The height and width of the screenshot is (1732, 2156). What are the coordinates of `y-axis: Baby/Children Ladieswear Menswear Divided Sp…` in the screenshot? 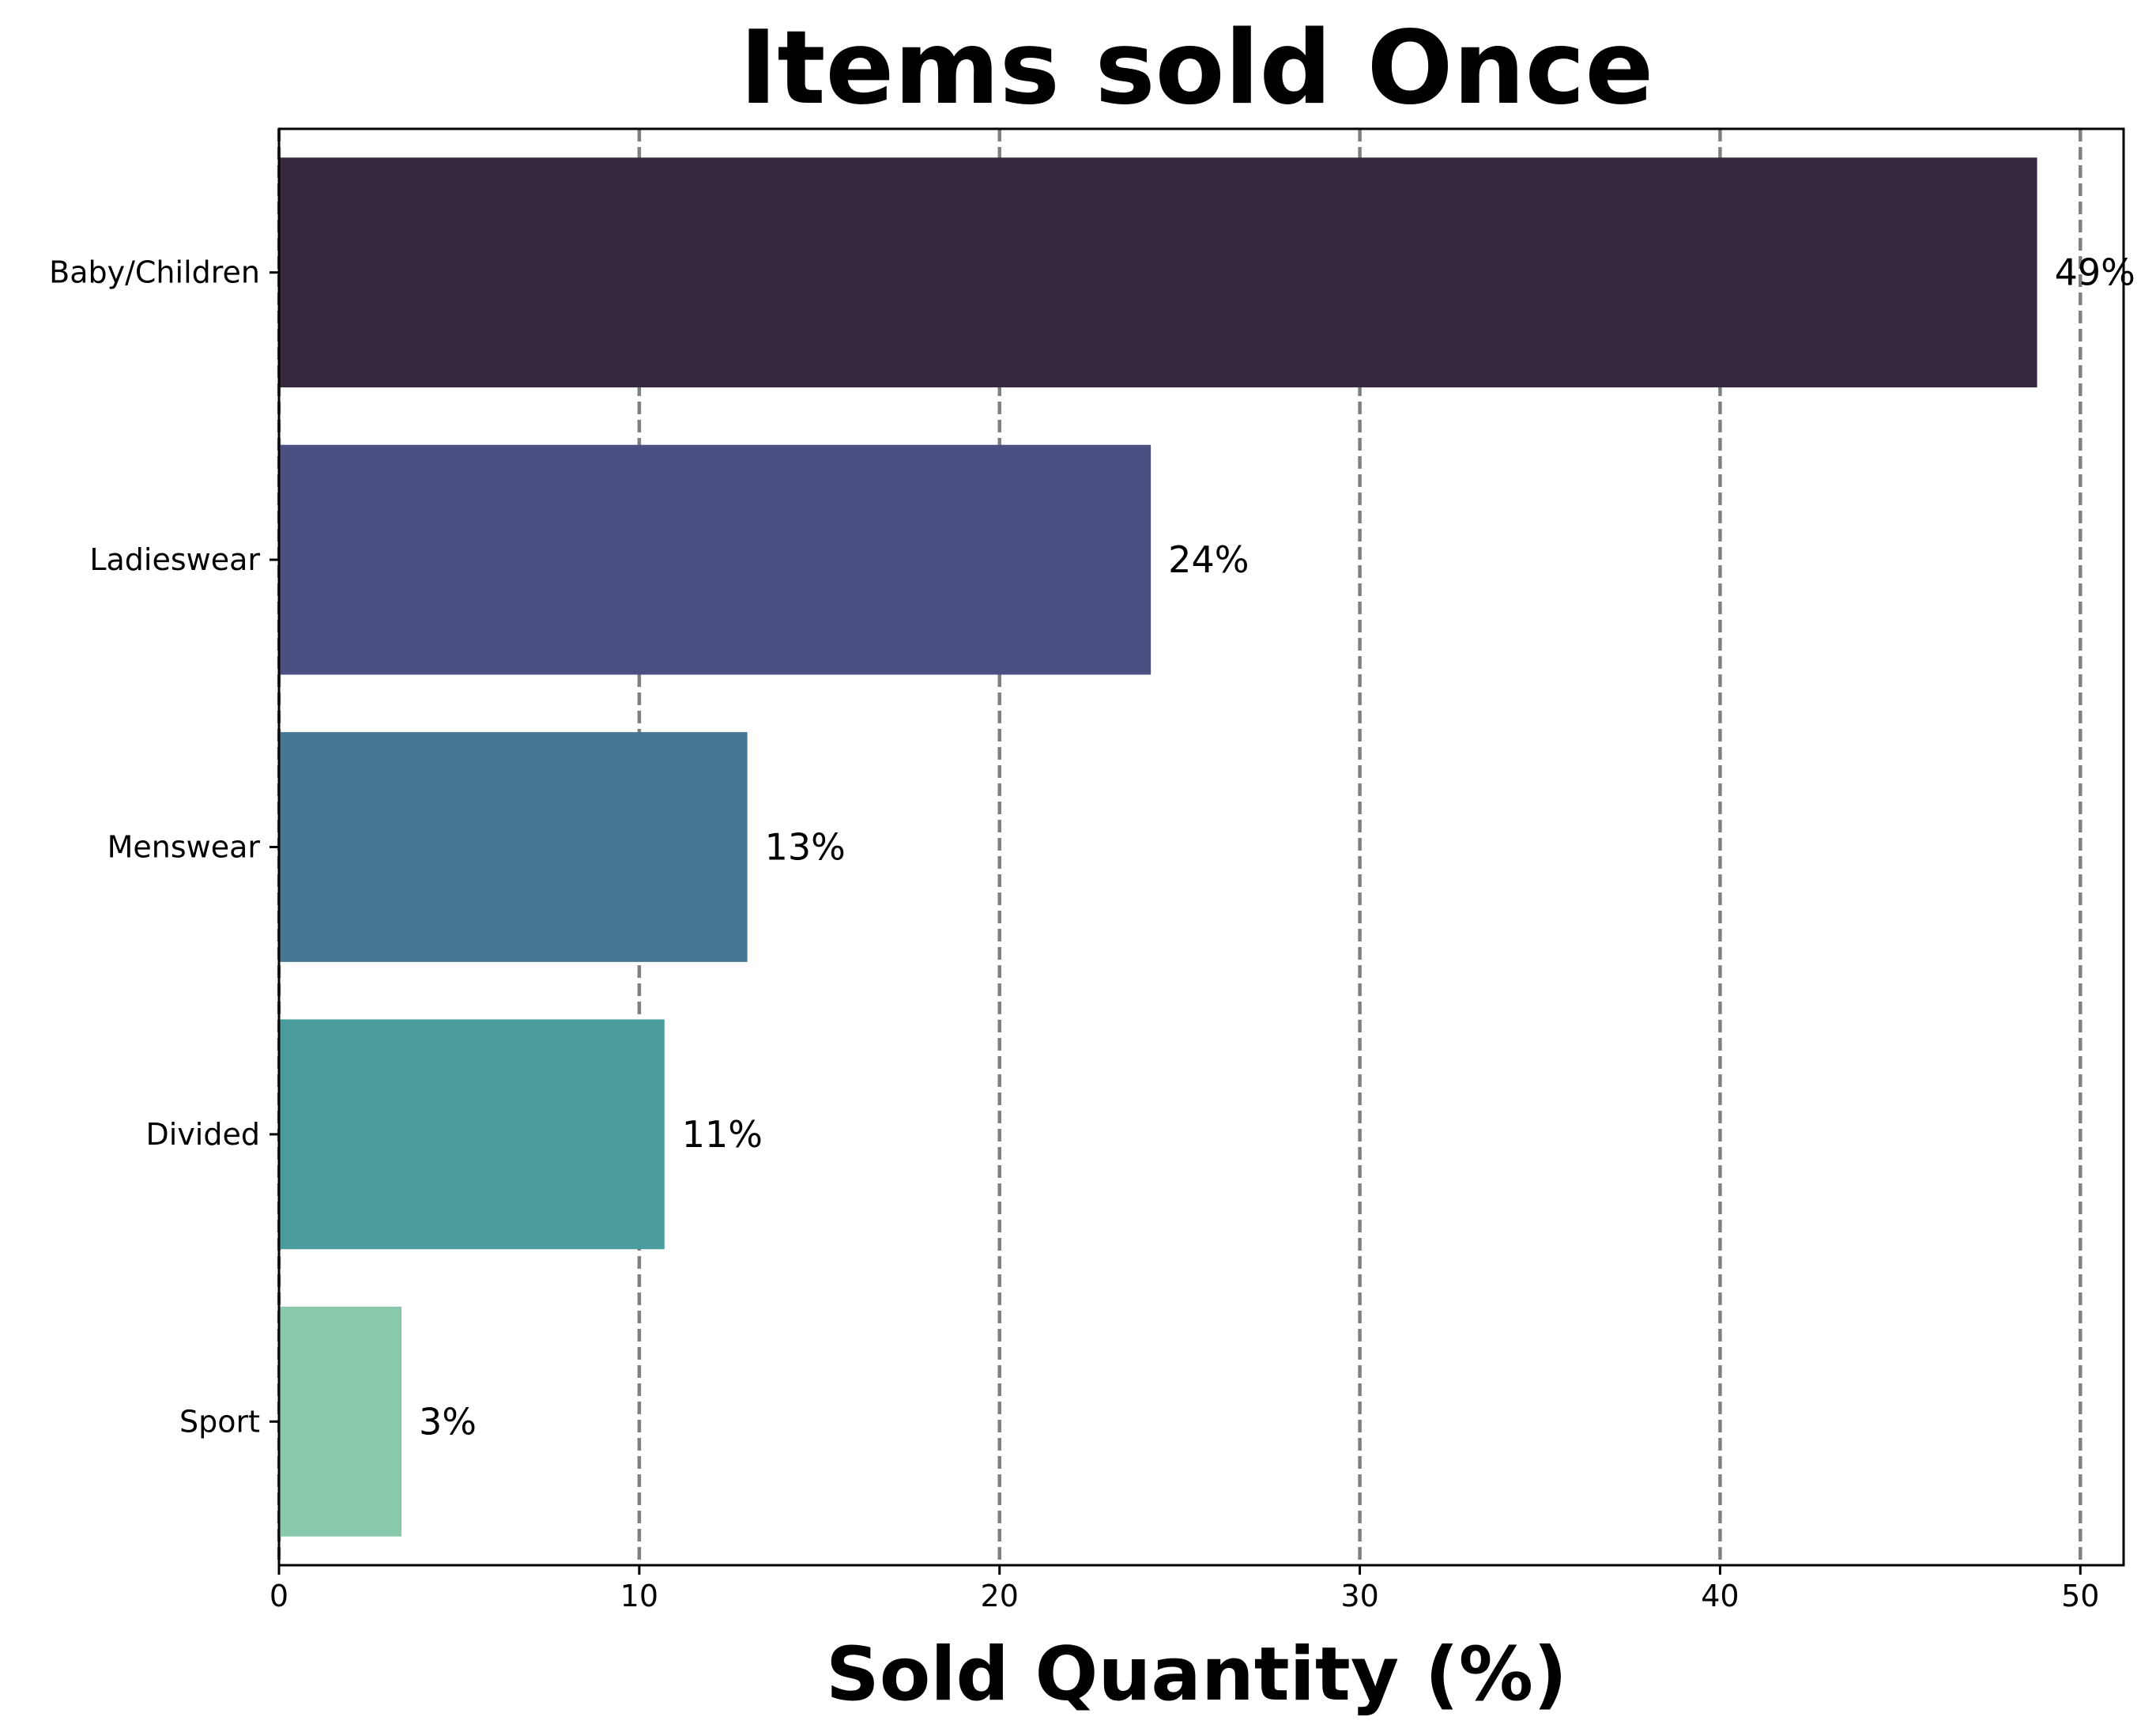 It's located at (164, 847).